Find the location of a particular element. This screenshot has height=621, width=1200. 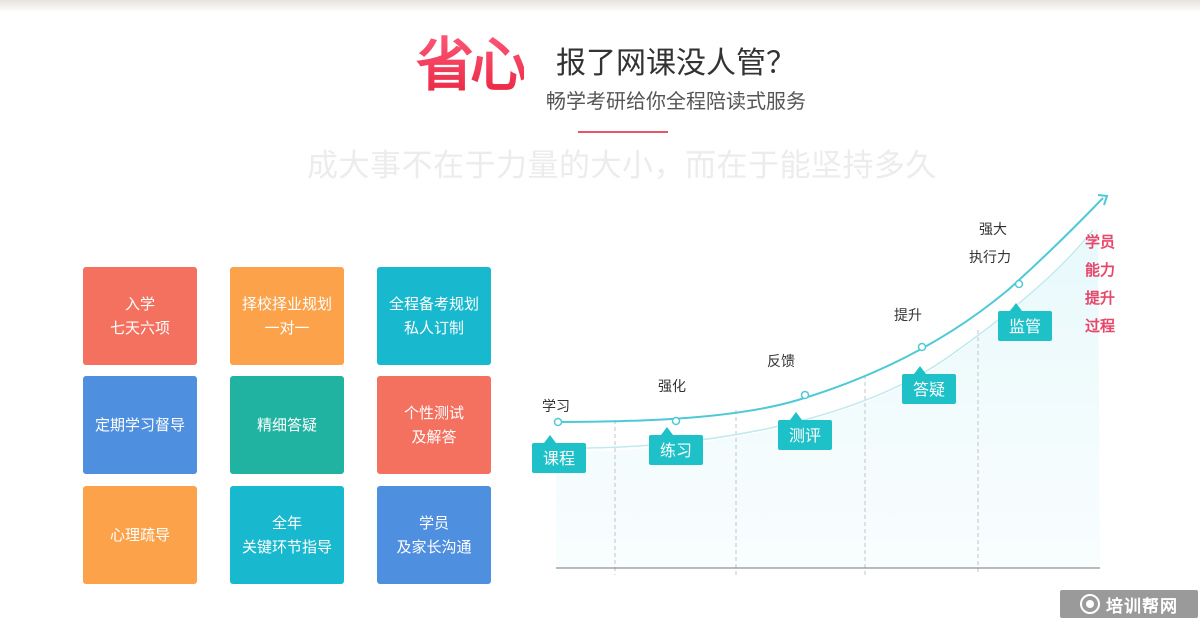

badge-label: 答疑 is located at coordinates (929, 389).